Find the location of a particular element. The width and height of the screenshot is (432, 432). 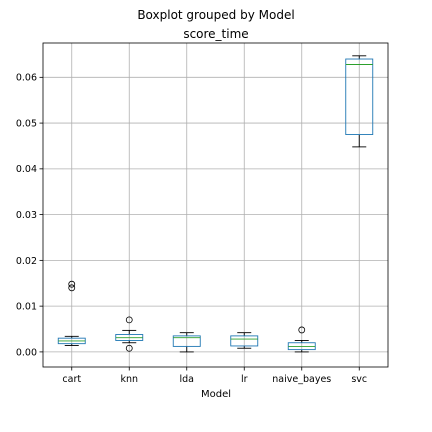

x-tick-label: naive_bayes is located at coordinates (301, 379).